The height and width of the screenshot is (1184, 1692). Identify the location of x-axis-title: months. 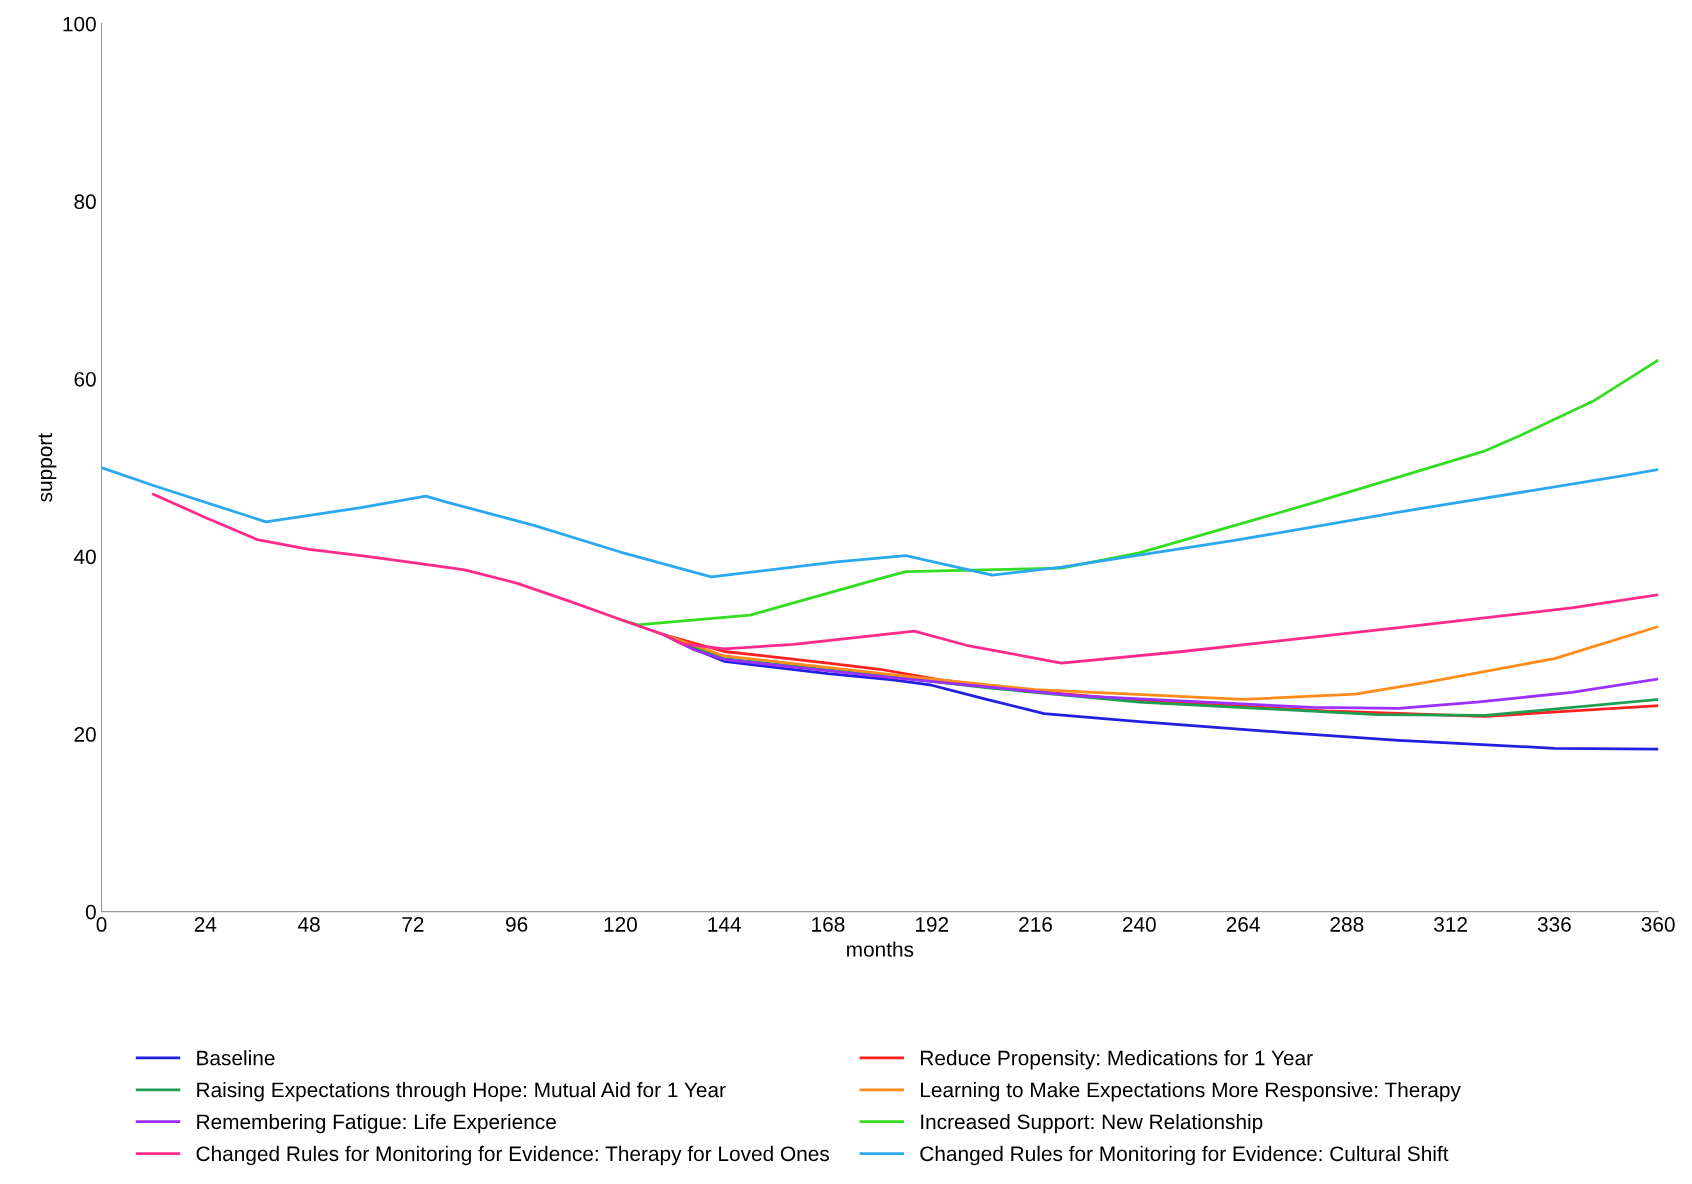
(880, 949).